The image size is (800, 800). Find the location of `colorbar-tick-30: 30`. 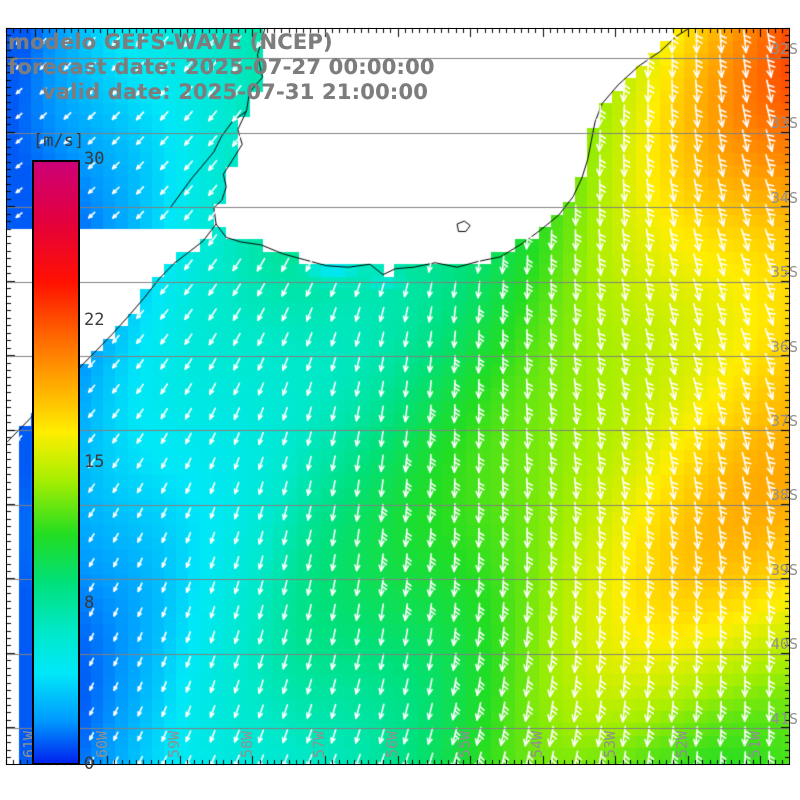

colorbar-tick-30: 30 is located at coordinates (94, 159).